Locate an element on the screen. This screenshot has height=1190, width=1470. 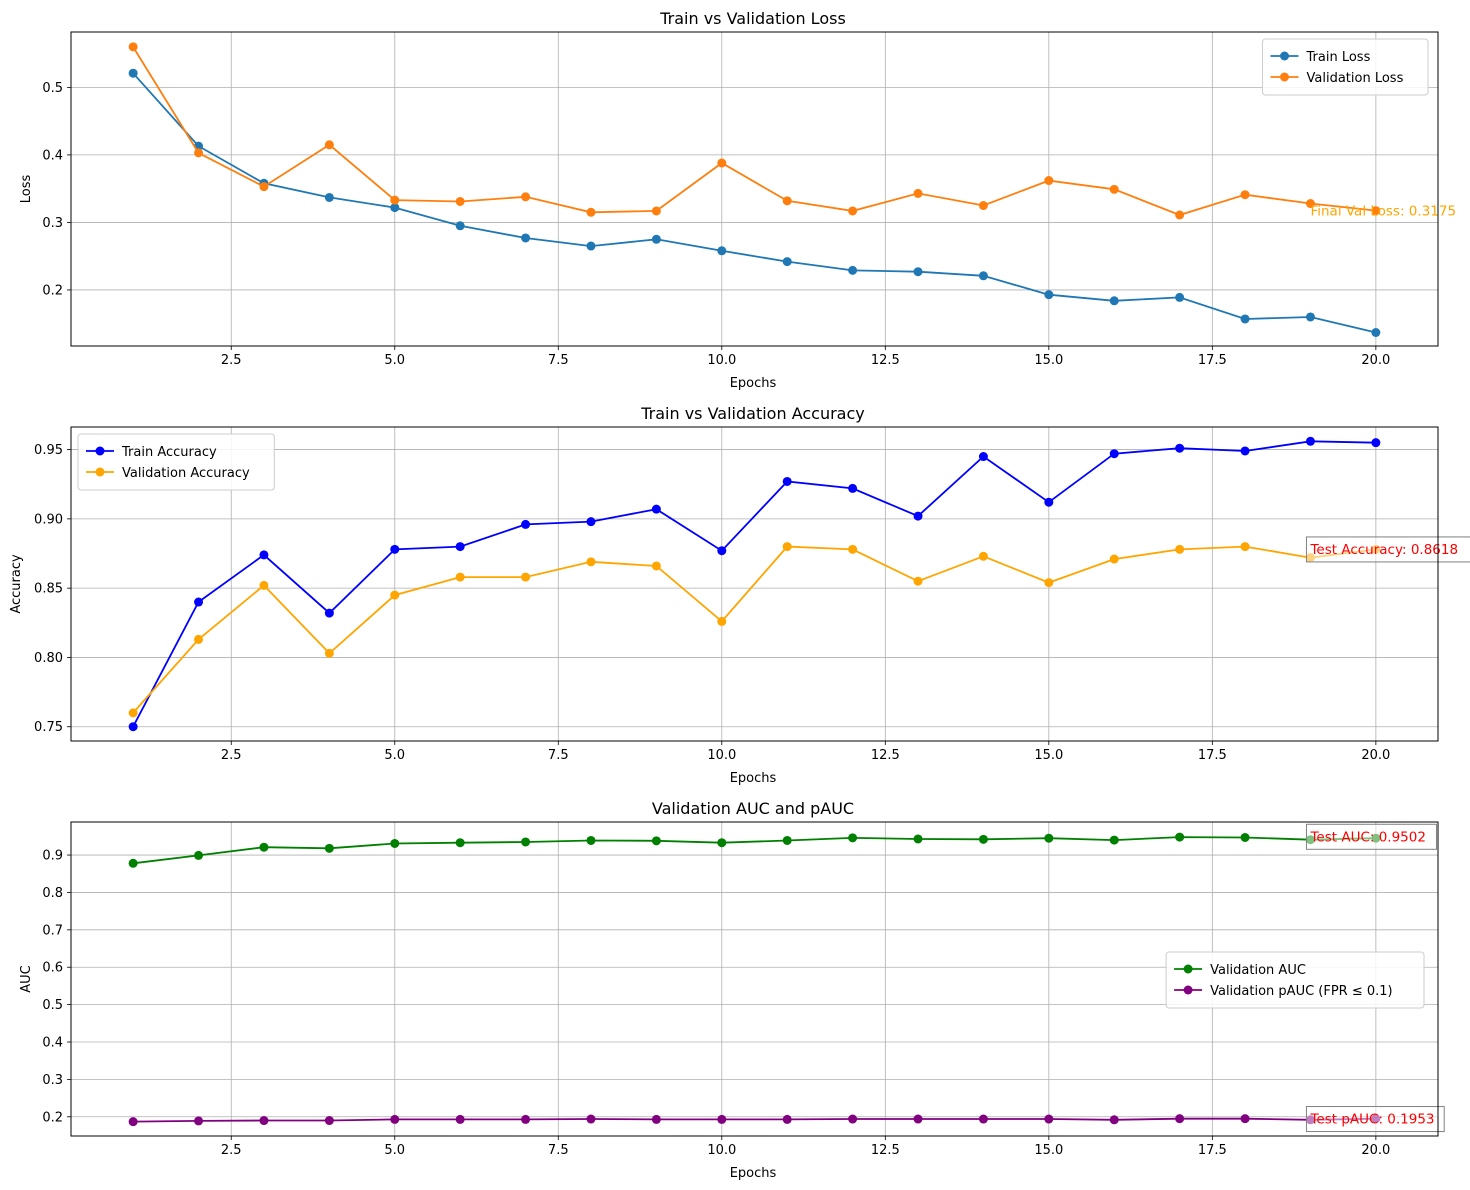
accuracy-series-line is located at coordinates (754, 629).